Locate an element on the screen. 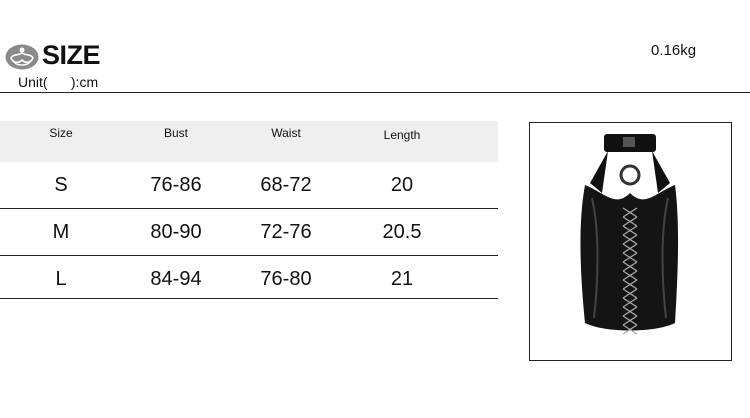 This screenshot has width=750, height=418. weight-label: 0.16kg is located at coordinates (674, 50).